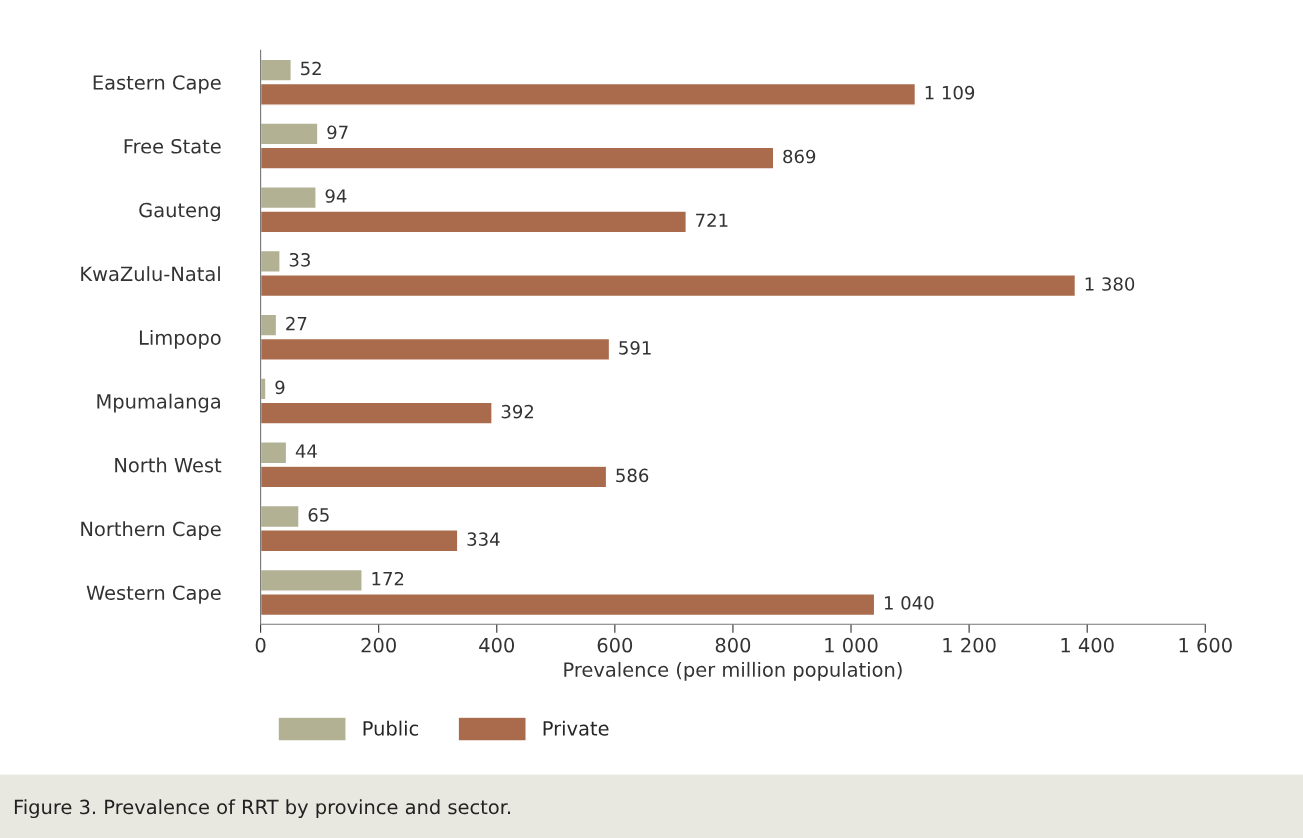 Image resolution: width=1303 pixels, height=838 pixels. I want to click on x-tick-label: 0, so click(260, 645).